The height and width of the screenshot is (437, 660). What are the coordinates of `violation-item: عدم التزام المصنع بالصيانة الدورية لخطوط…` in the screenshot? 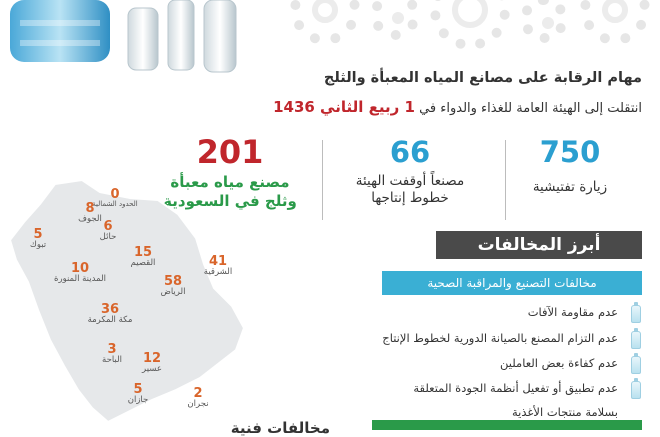 It's located at (500, 338).